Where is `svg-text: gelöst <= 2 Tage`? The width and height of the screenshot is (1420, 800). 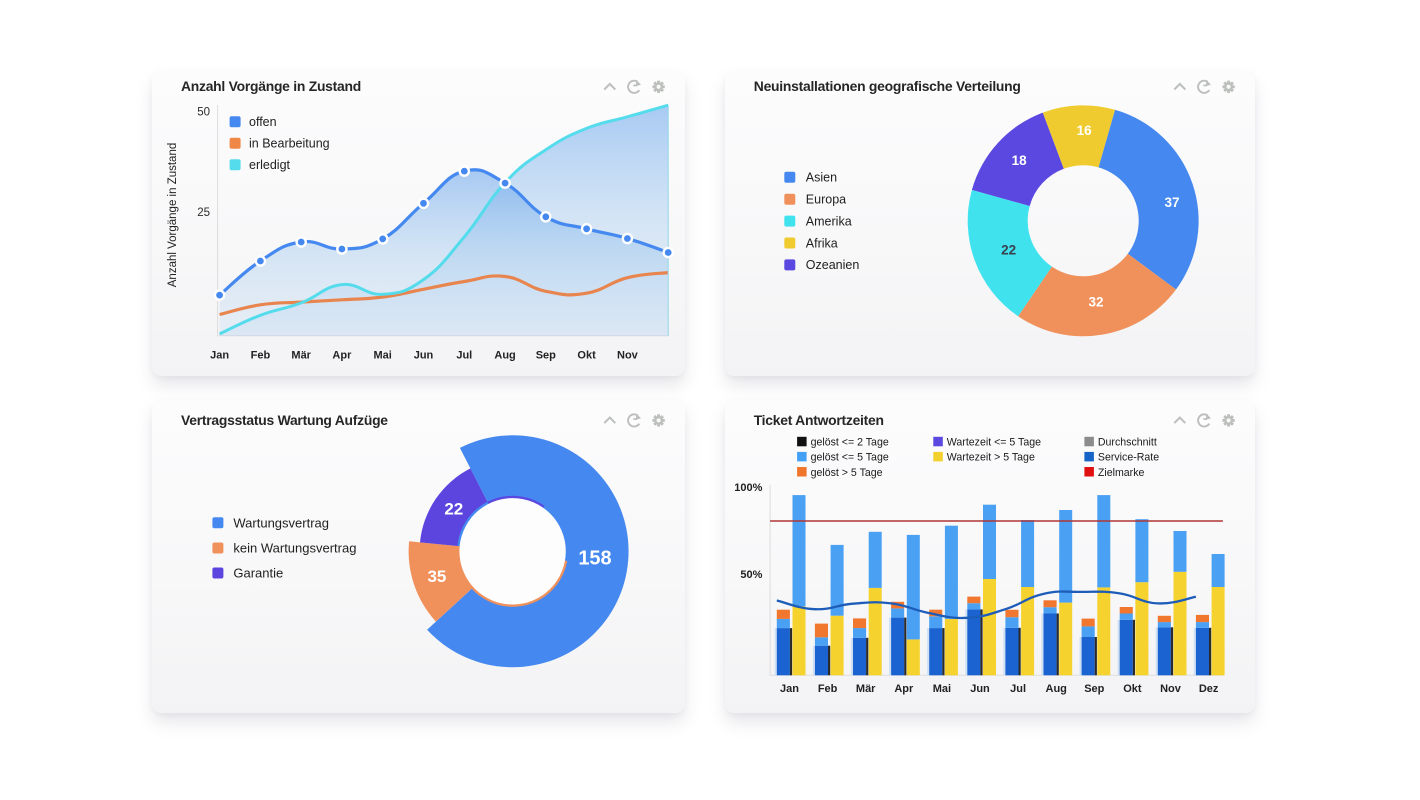
svg-text: gelöst <= 2 Tage is located at coordinates (850, 443).